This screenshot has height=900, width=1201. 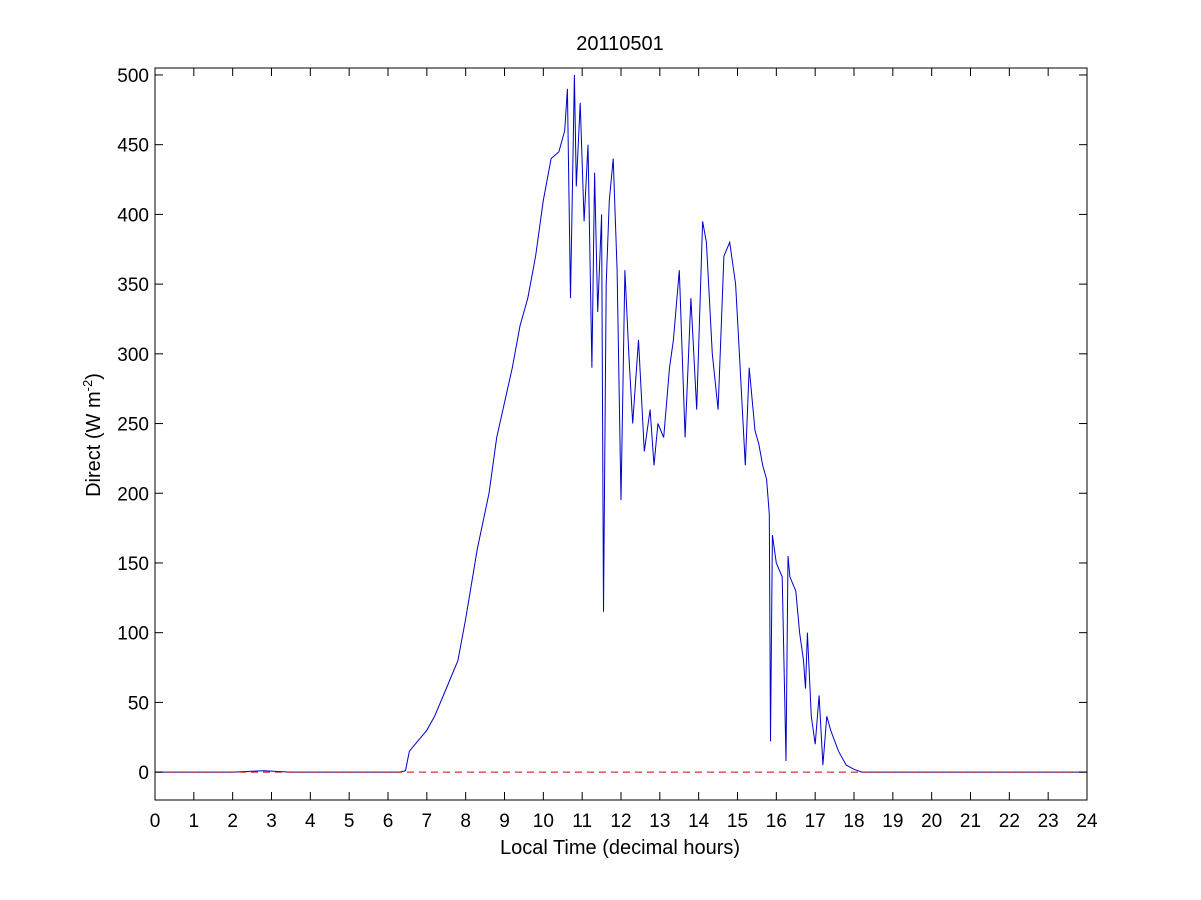 What do you see at coordinates (194, 821) in the screenshot?
I see `x-tick-label: 1` at bounding box center [194, 821].